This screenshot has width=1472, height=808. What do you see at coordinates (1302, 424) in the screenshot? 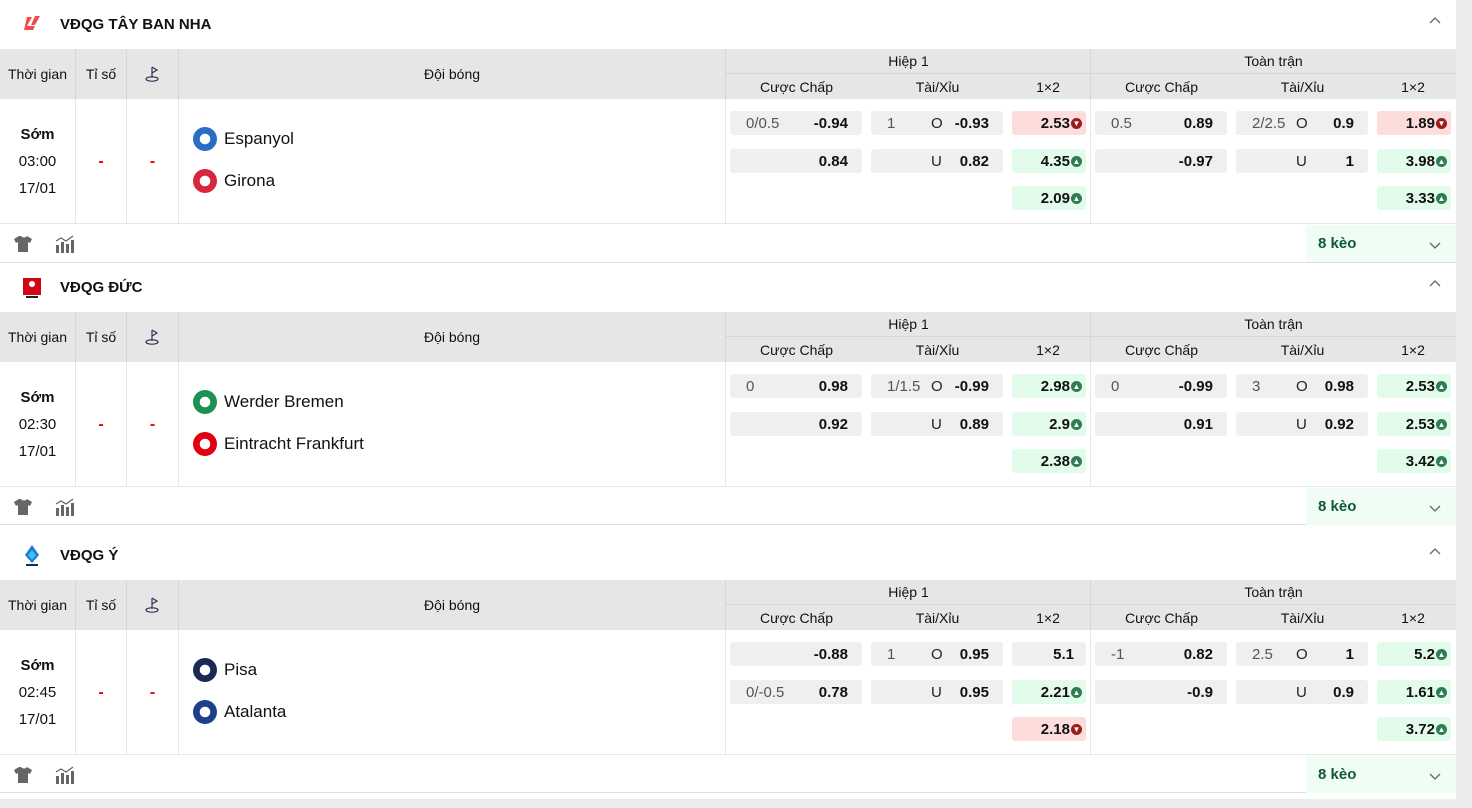
I see `over-under-odds-button: U 0.92` at bounding box center [1302, 424].